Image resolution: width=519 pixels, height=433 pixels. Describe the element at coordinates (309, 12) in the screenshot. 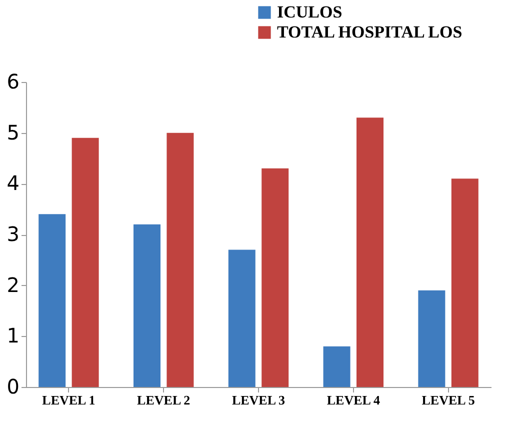

I see `legend-label: ICULOS` at that location.